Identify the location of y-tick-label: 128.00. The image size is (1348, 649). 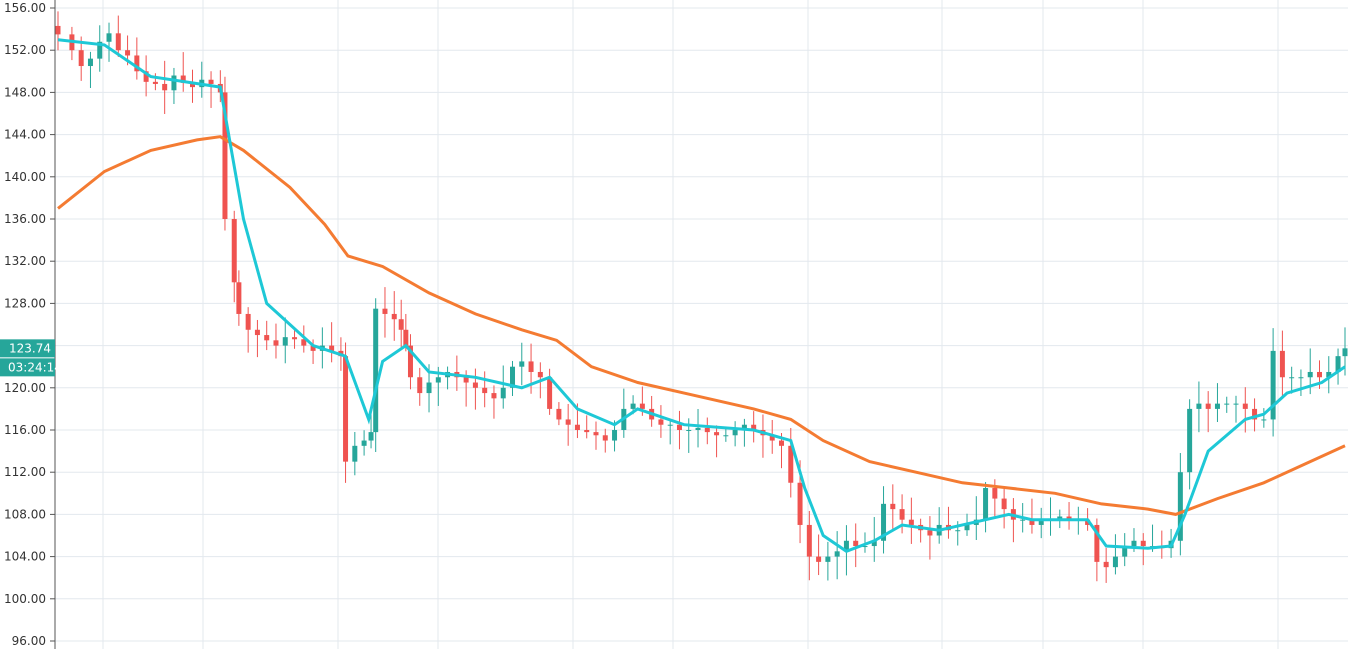
(25, 303).